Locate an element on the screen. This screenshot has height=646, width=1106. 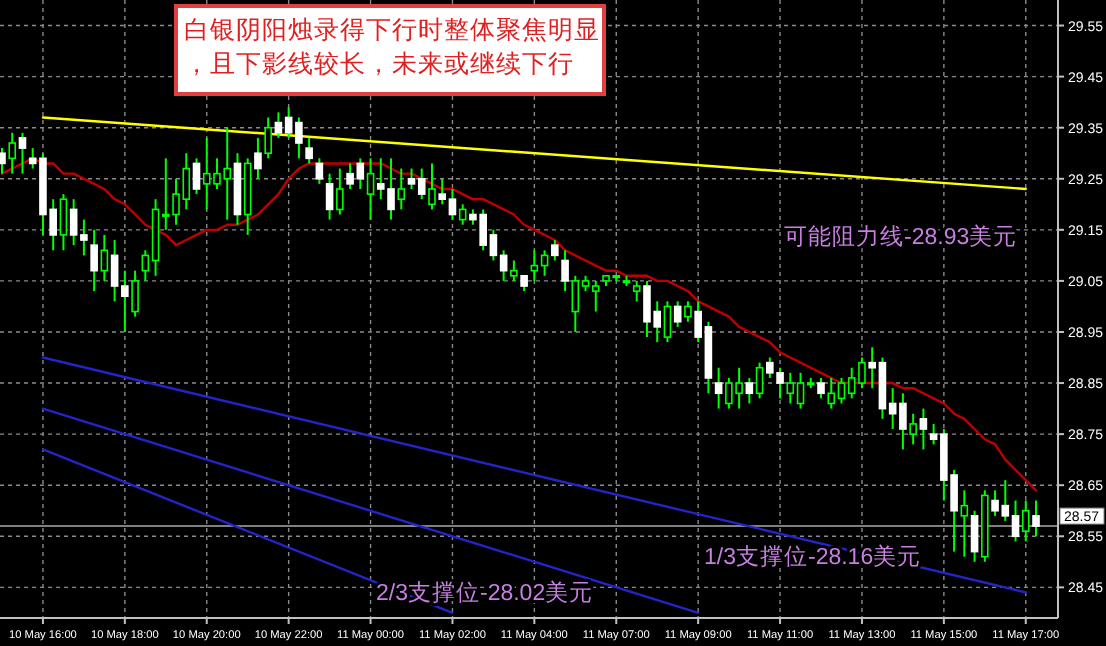
annotation: 可能阻力线-28.93美元 is located at coordinates (901, 236).